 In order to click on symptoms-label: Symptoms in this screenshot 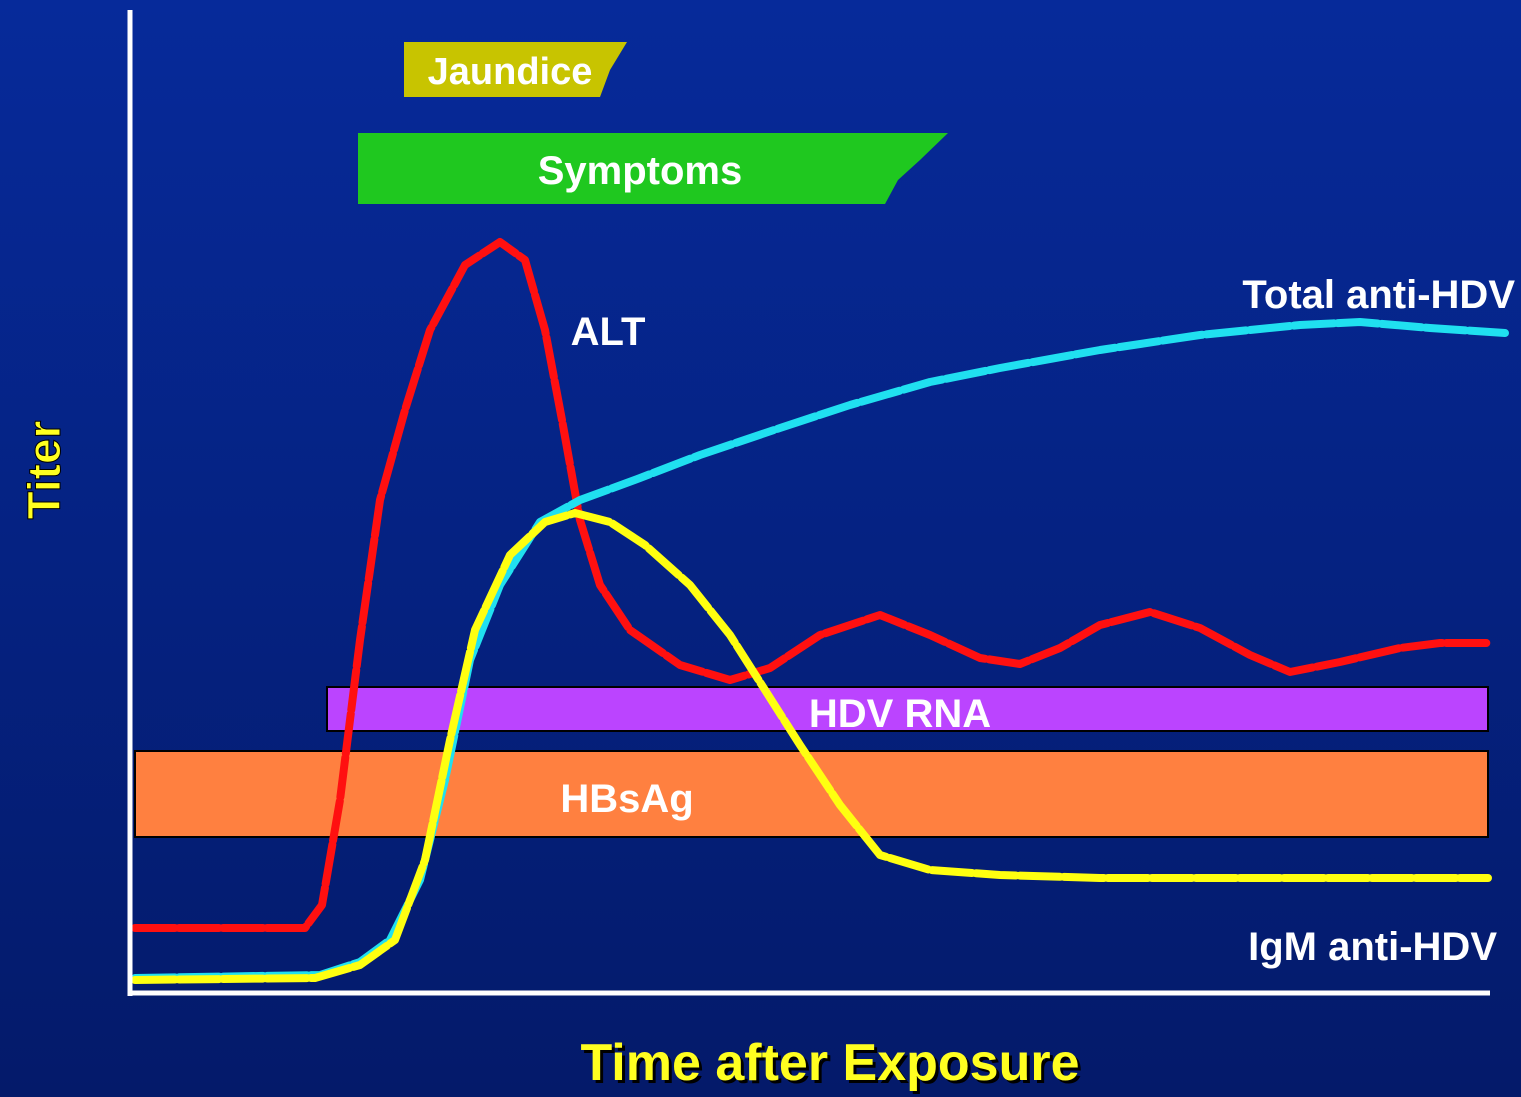, I will do `click(640, 171)`.